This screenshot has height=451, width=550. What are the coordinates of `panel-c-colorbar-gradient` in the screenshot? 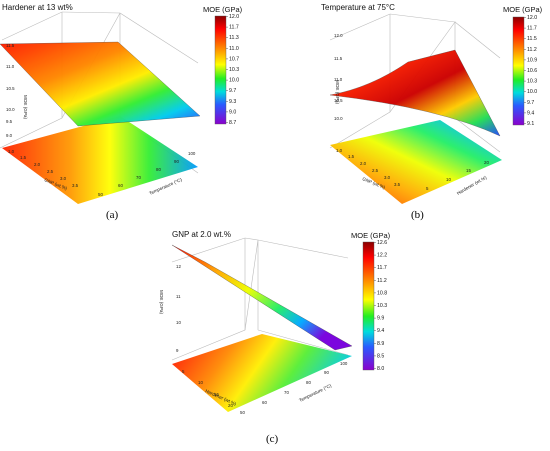 It's located at (368, 306).